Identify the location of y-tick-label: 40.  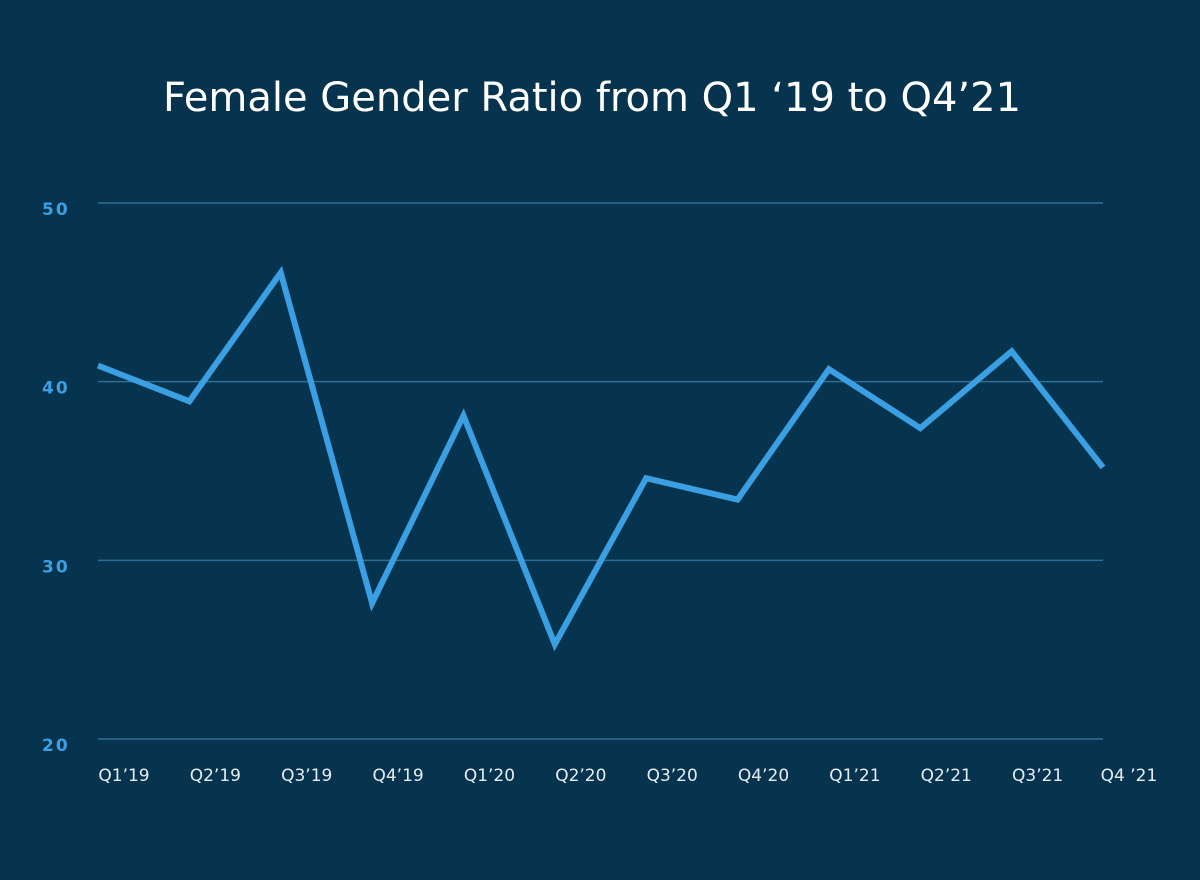
(56, 389).